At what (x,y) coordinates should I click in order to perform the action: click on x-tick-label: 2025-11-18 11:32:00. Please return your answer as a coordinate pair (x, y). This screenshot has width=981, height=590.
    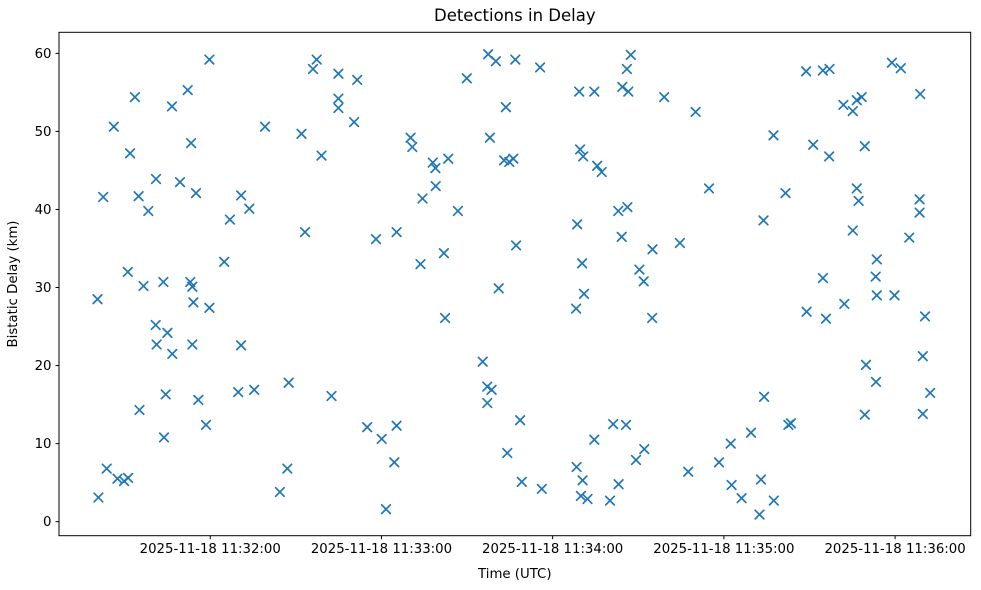
    Looking at the image, I should click on (210, 549).